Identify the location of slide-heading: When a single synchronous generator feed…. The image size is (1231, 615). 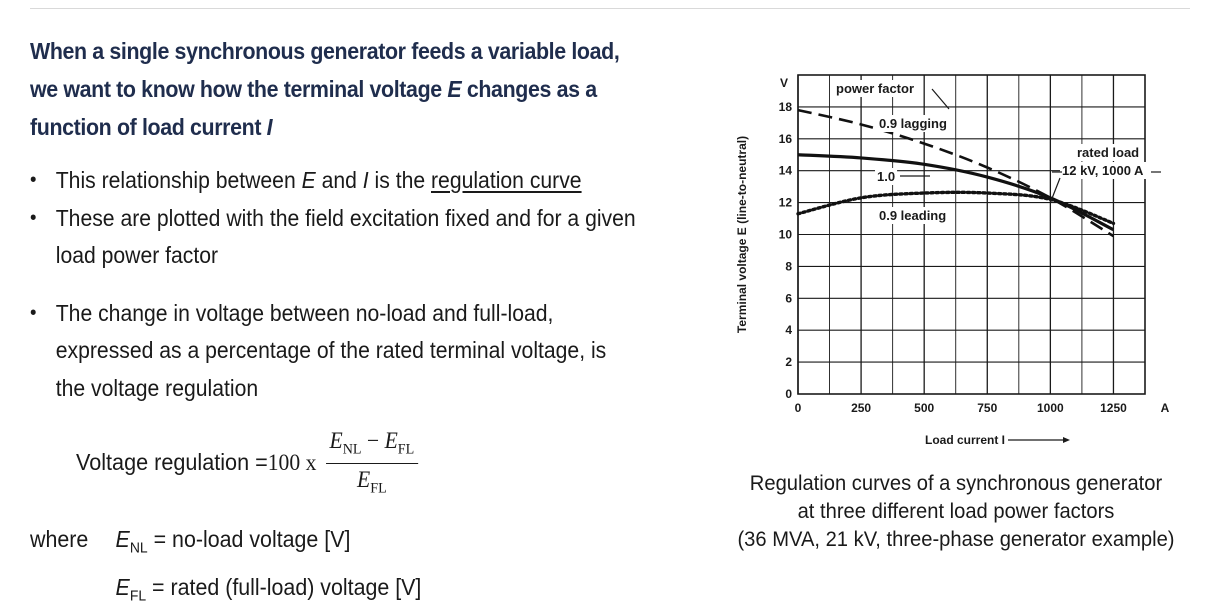
(325, 89).